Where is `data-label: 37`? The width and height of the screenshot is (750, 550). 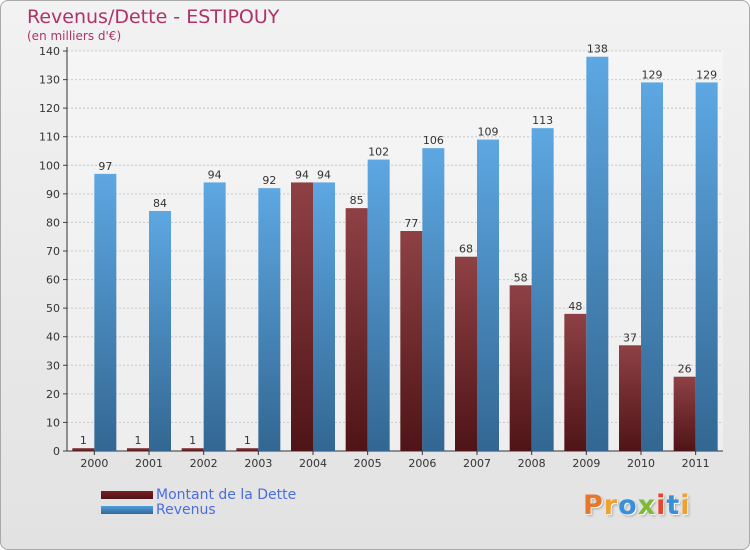 data-label: 37 is located at coordinates (630, 337).